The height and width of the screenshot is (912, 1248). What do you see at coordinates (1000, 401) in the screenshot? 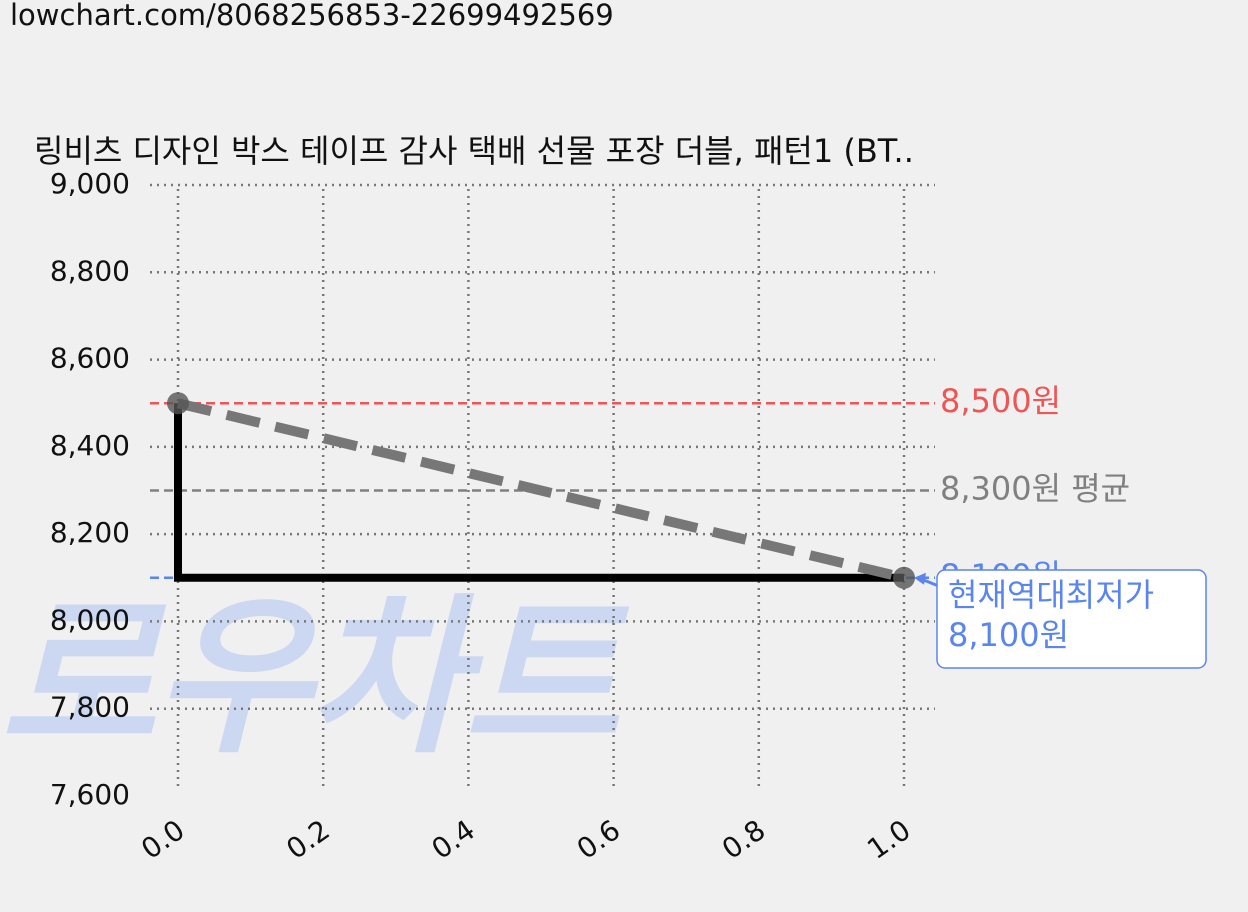
I see `reference-label: 8,500원` at bounding box center [1000, 401].